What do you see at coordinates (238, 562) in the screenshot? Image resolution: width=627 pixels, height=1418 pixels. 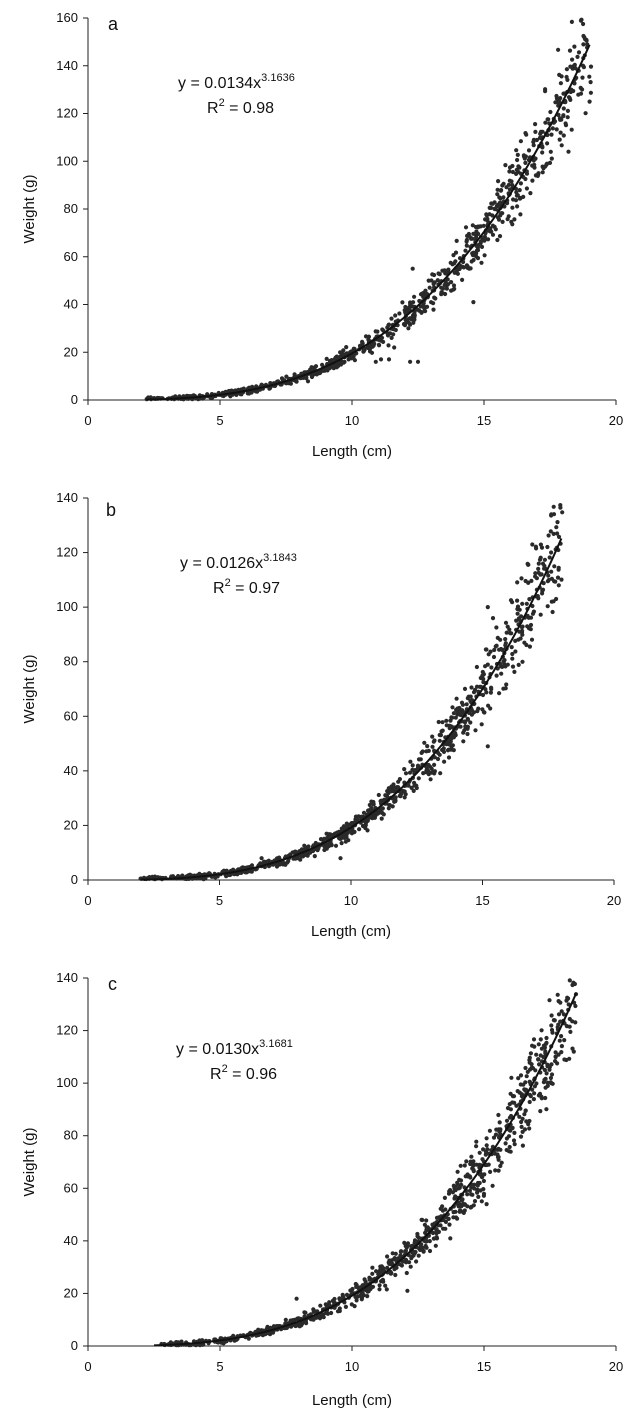 I see `regression-equation: y = 0.0126x3.1843` at bounding box center [238, 562].